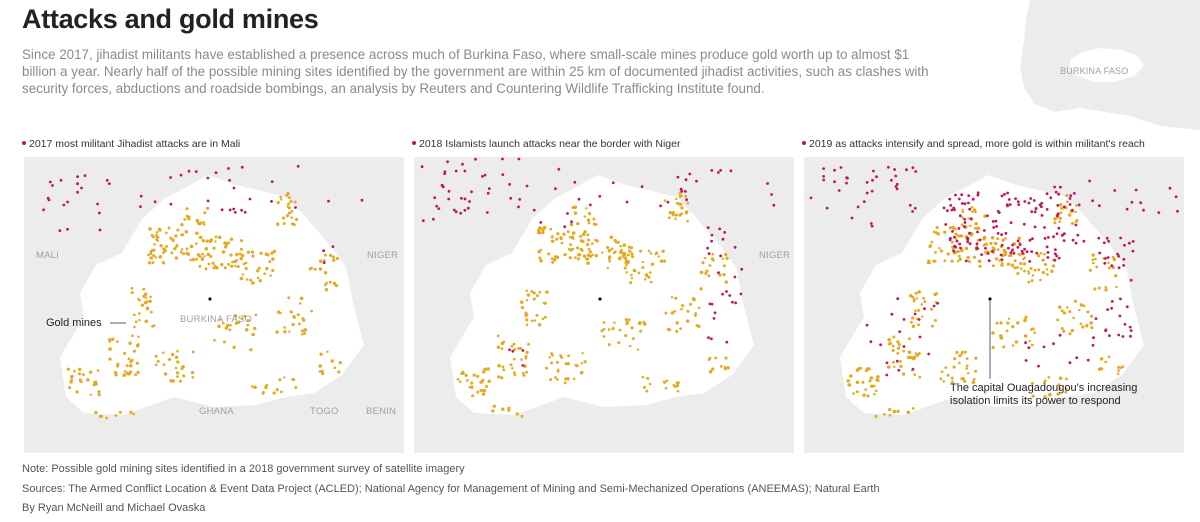  What do you see at coordinates (990, 299) in the screenshot?
I see `capital-ouagadougou-marker` at bounding box center [990, 299].